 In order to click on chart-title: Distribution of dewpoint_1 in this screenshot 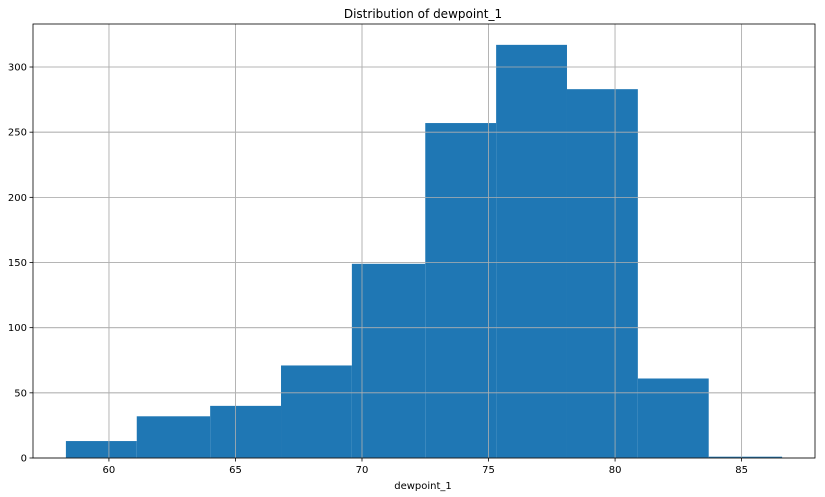, I will do `click(423, 14)`.